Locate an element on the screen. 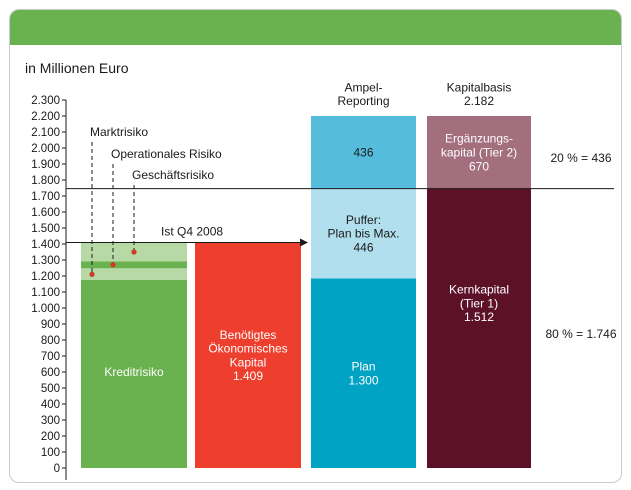 This screenshot has width=631, height=490. y-tick-label-12: 1.200 is located at coordinates (45, 277).